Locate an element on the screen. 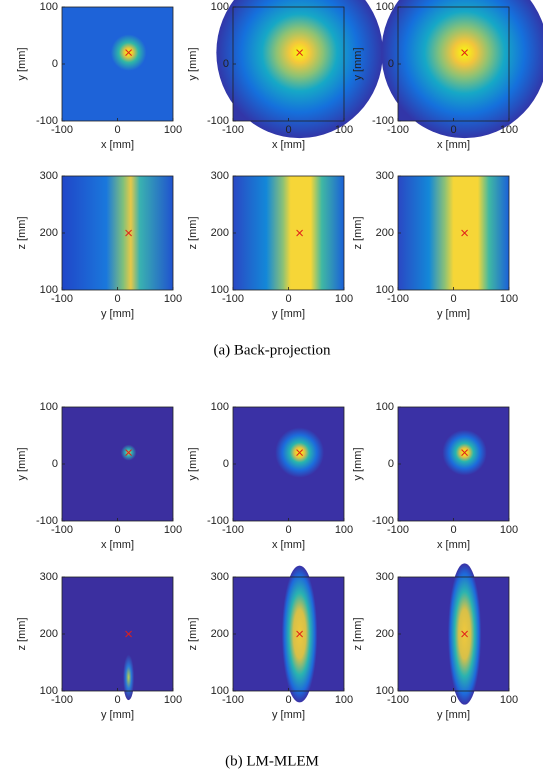 This screenshot has width=543, height=778. caption: (b) LM-MLEM is located at coordinates (272, 761).